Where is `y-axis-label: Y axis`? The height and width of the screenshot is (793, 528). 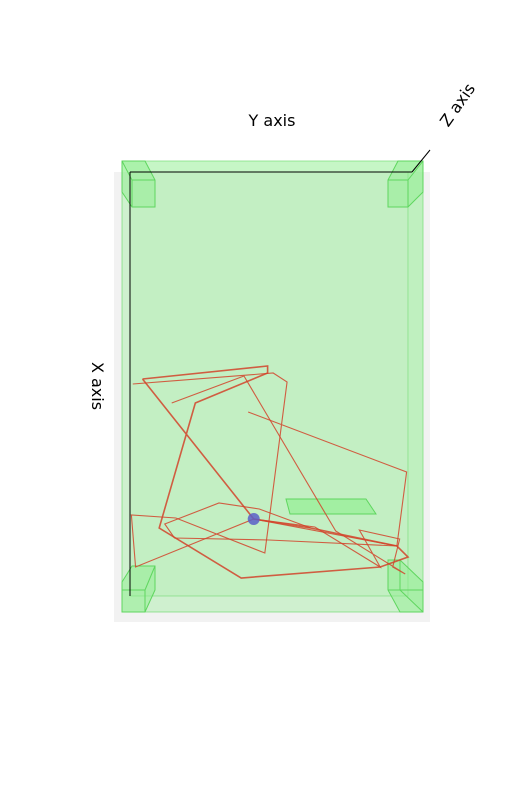
y-axis-label: Y axis is located at coordinates (272, 120).